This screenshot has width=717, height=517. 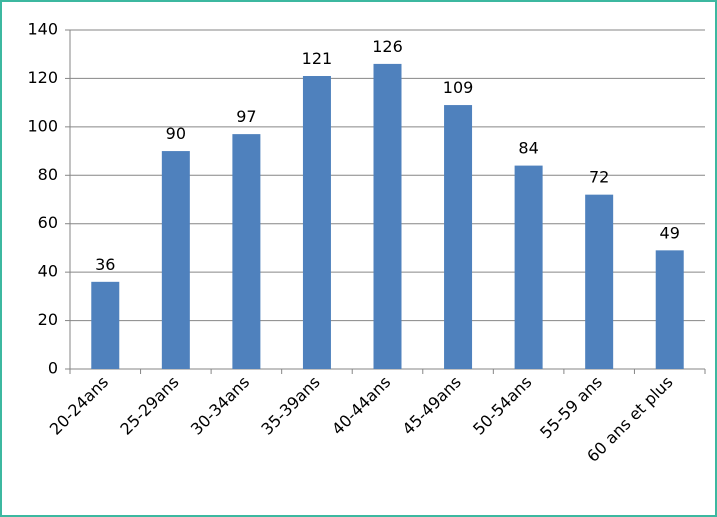 What do you see at coordinates (458, 87) in the screenshot?
I see `data-label: 109` at bounding box center [458, 87].